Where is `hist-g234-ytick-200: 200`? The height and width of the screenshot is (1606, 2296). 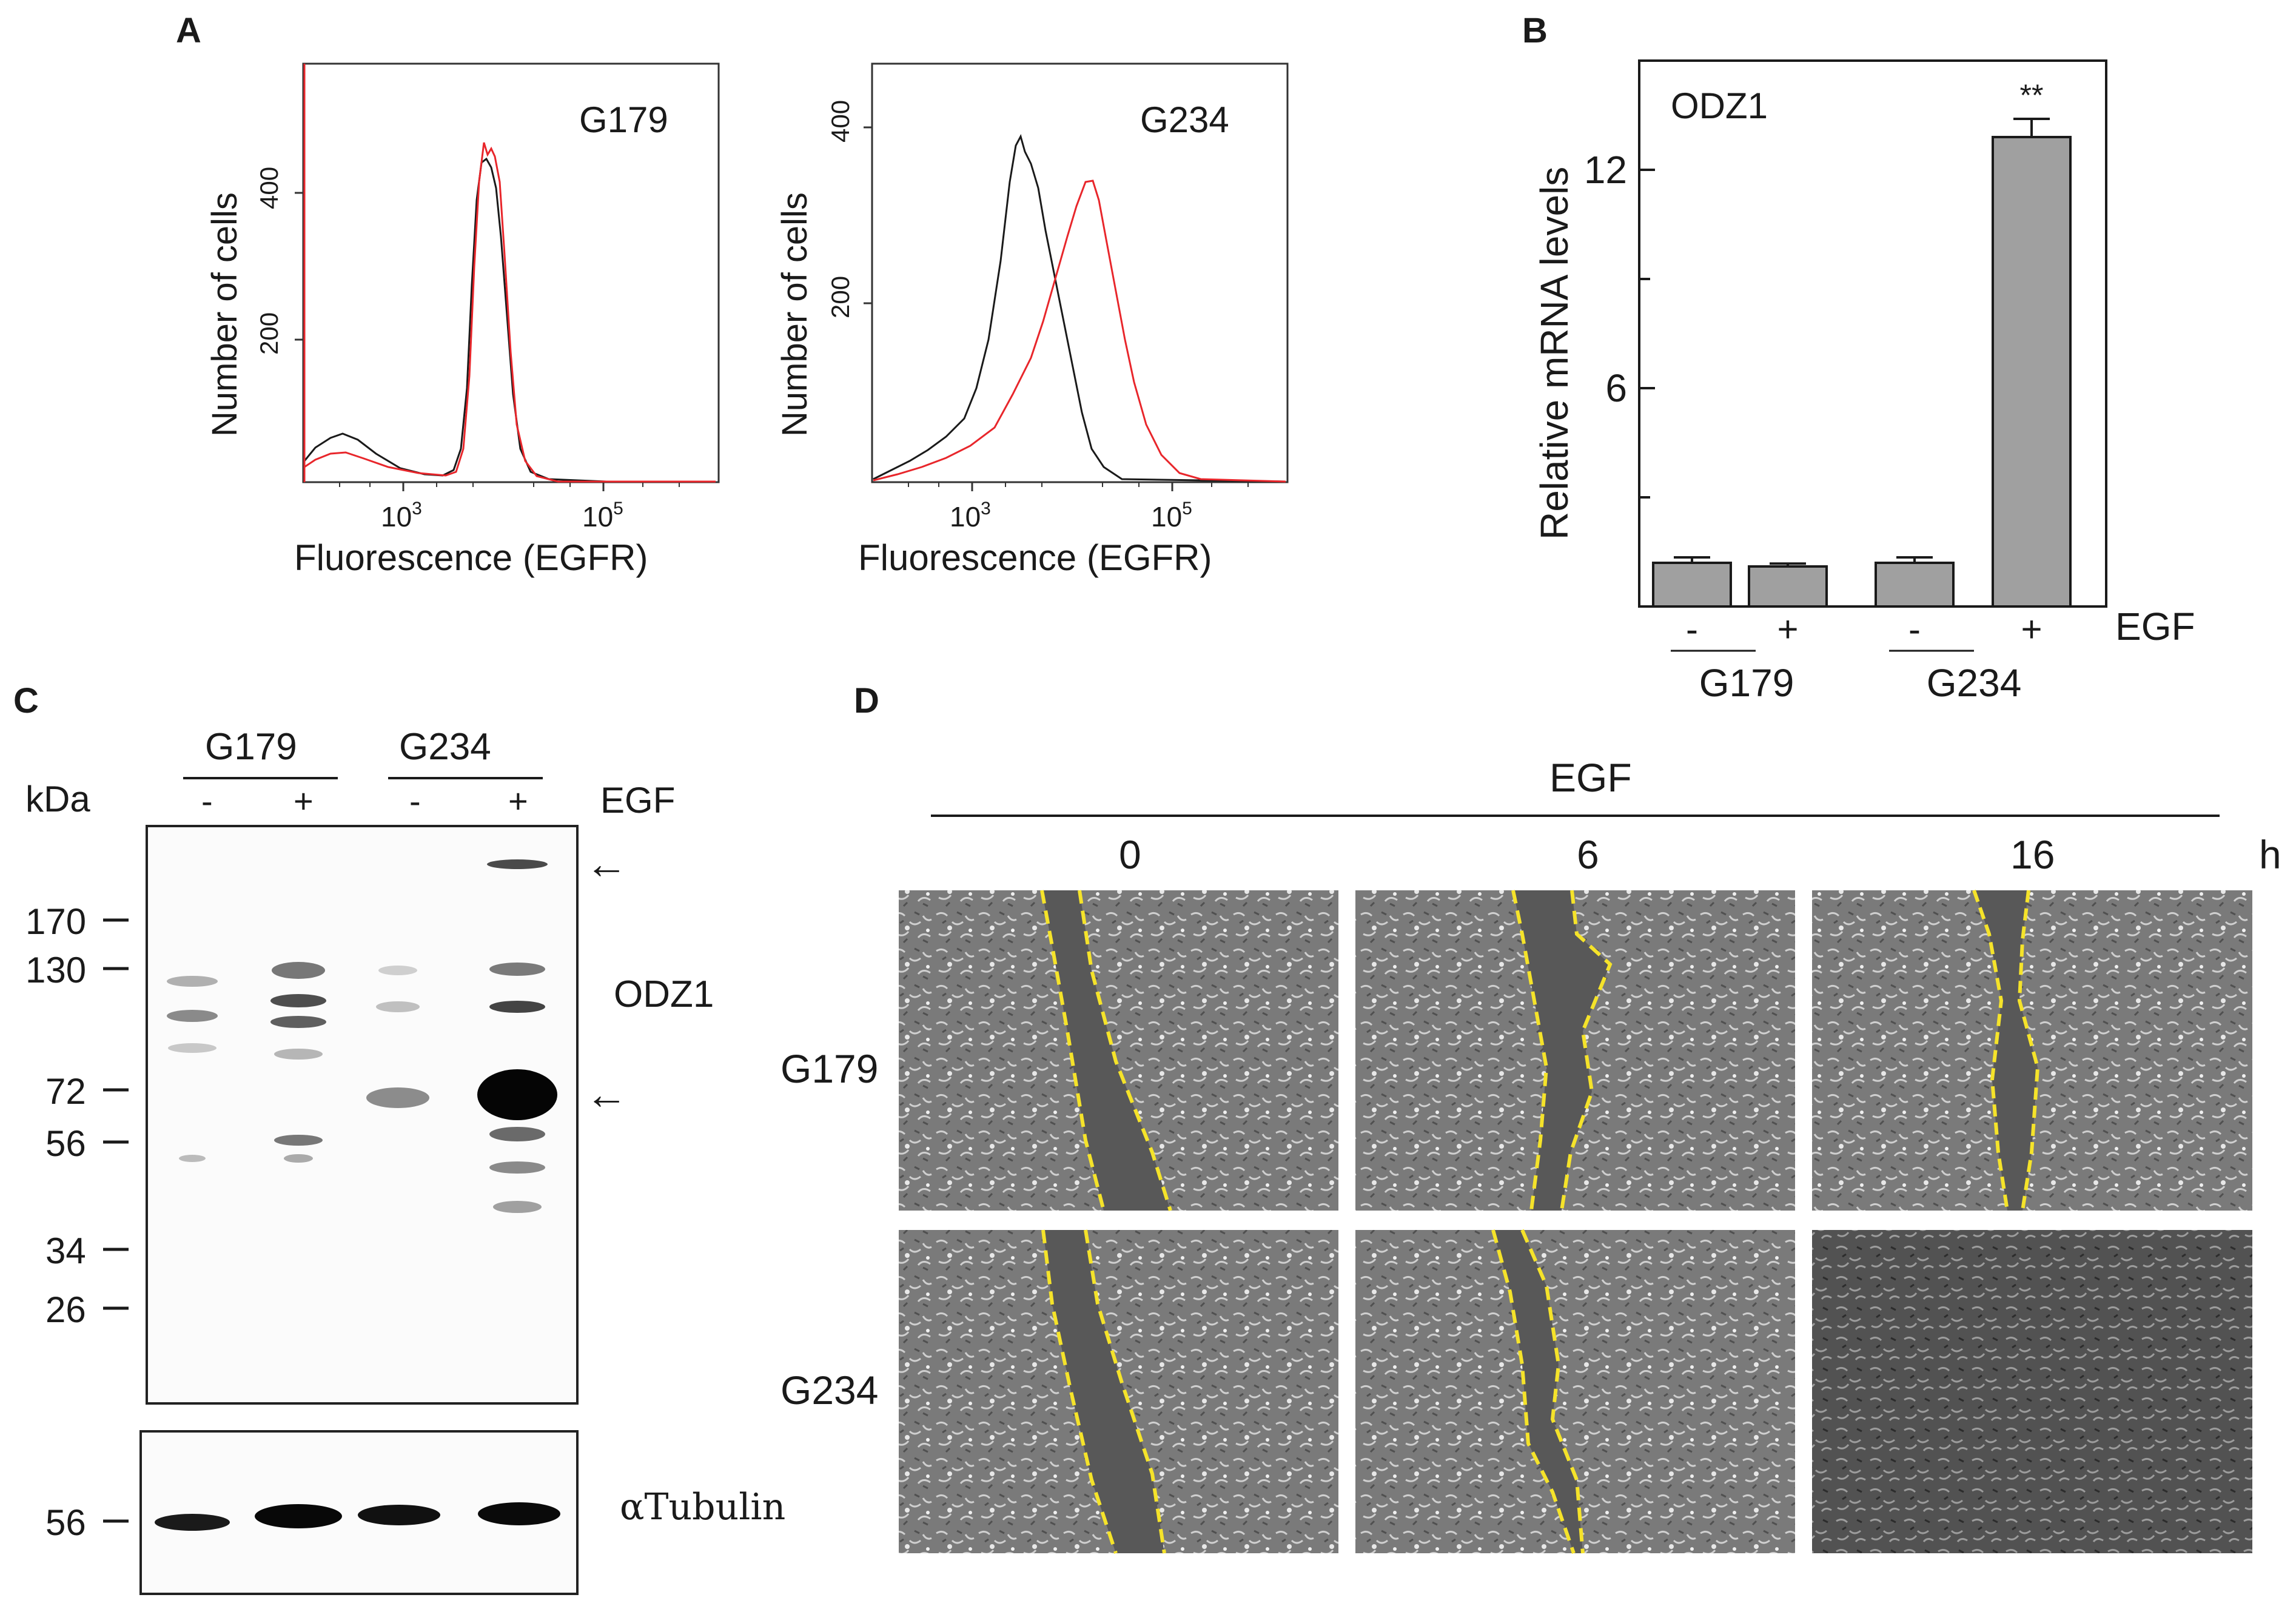 hist-g234-ytick-200: 200 is located at coordinates (840, 297).